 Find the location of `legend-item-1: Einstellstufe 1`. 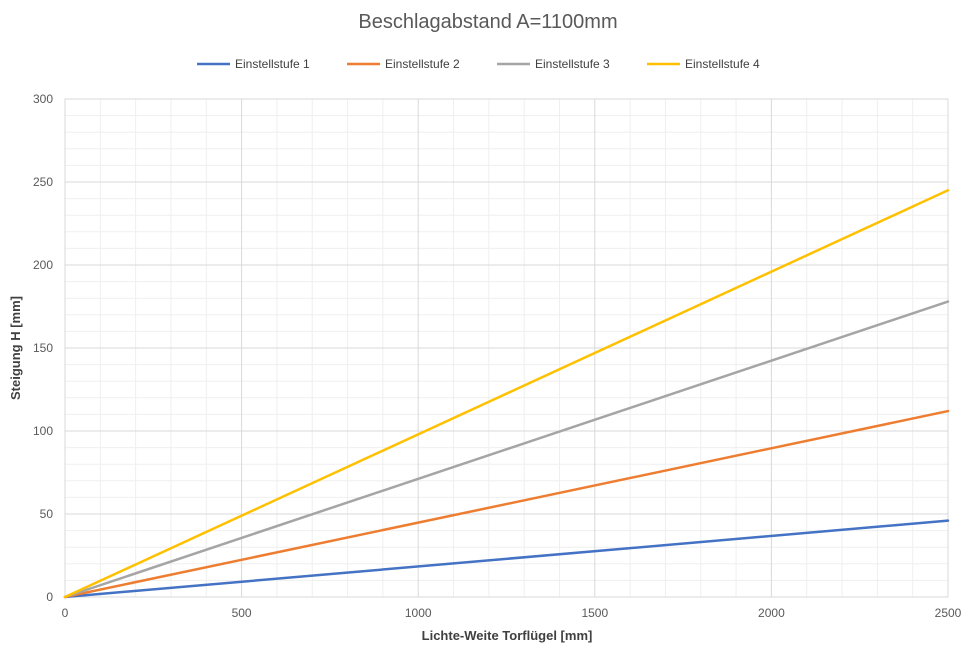

legend-item-1: Einstellstufe 1 is located at coordinates (253, 64).